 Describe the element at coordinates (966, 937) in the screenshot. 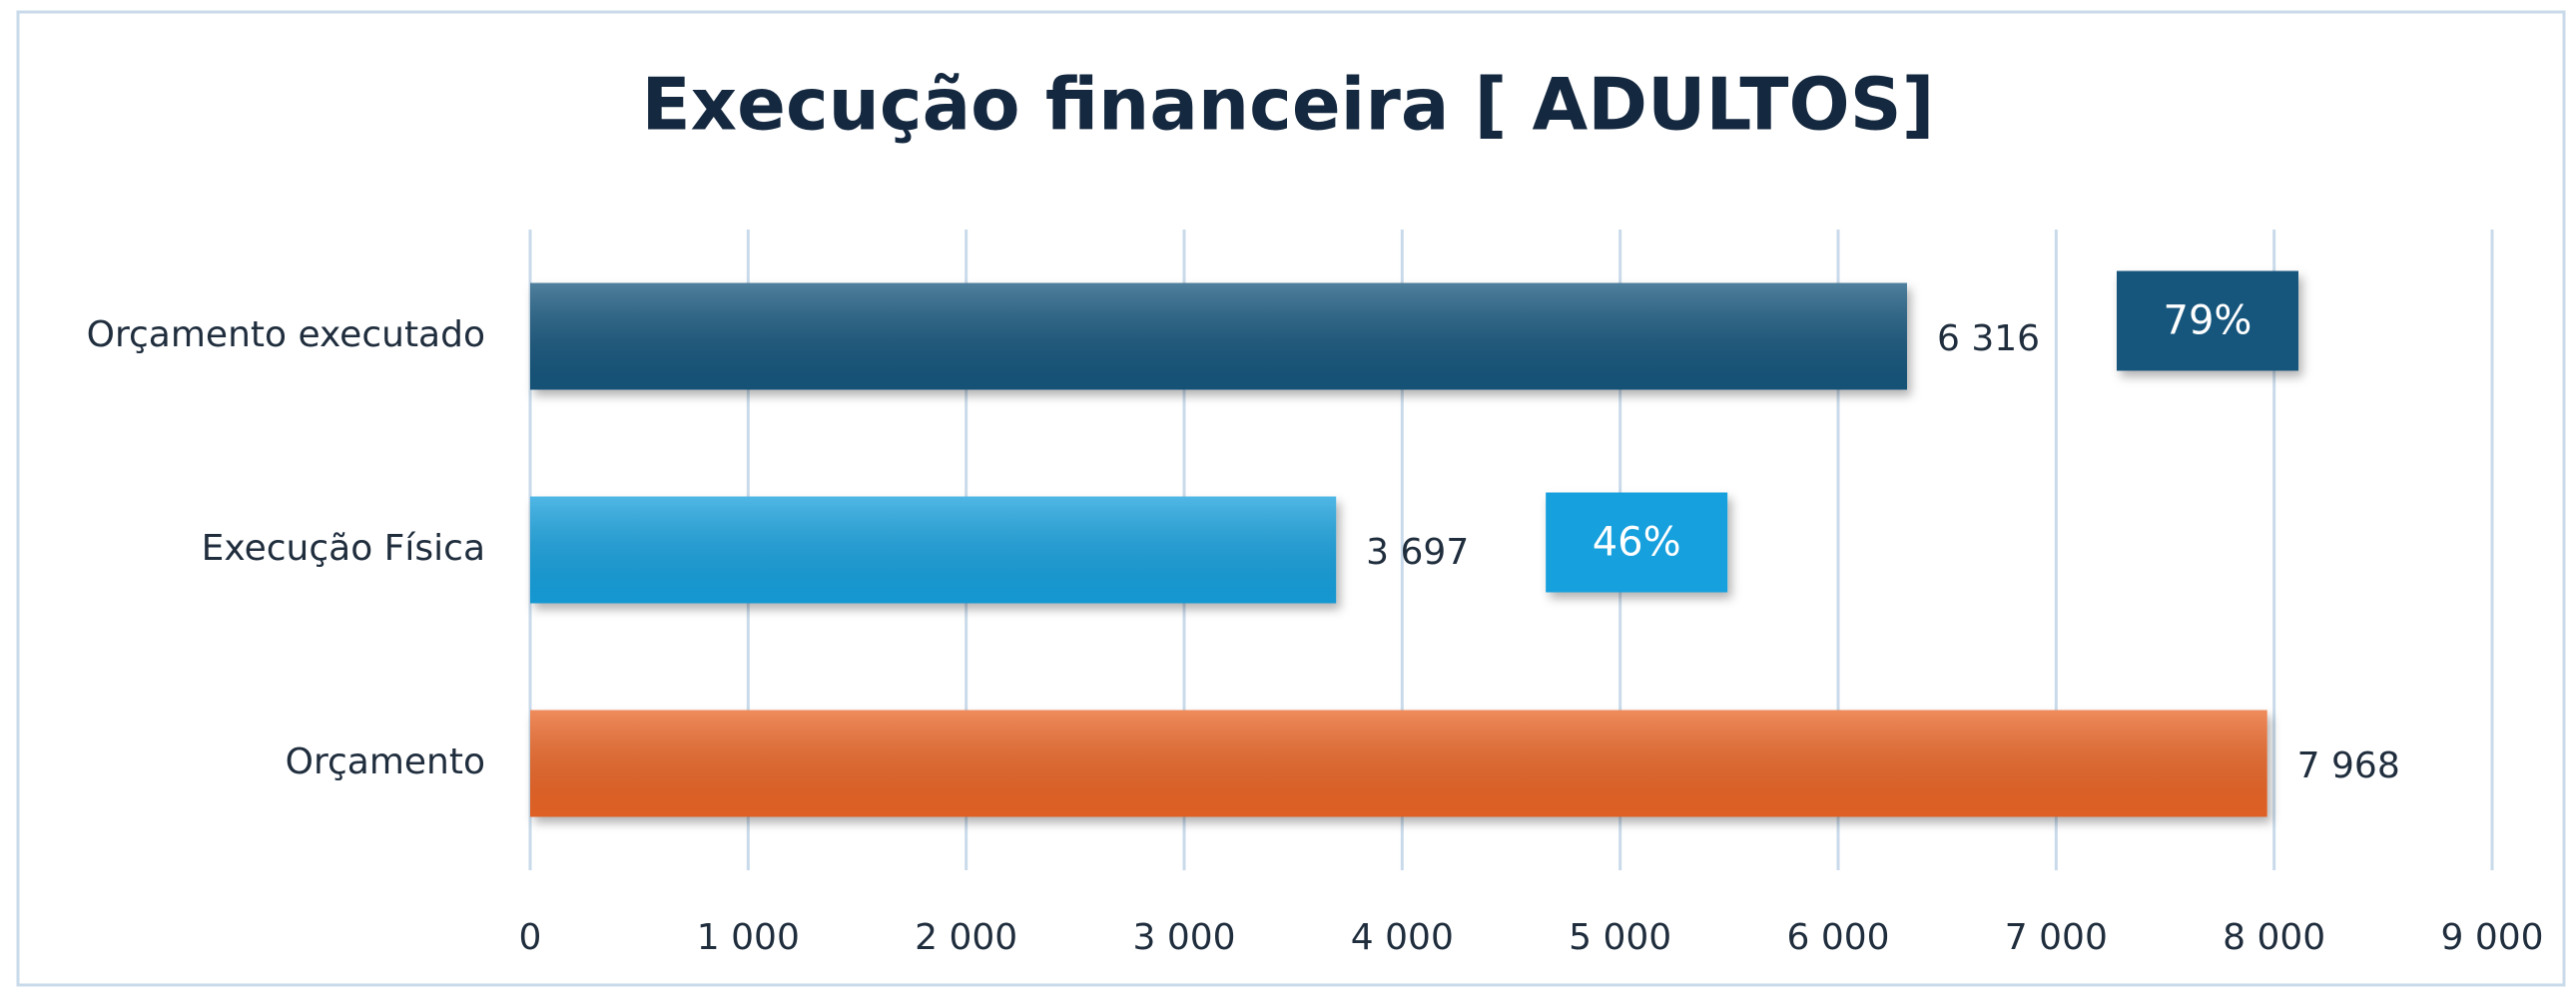

I see `x-tick-label: 2 000` at that location.